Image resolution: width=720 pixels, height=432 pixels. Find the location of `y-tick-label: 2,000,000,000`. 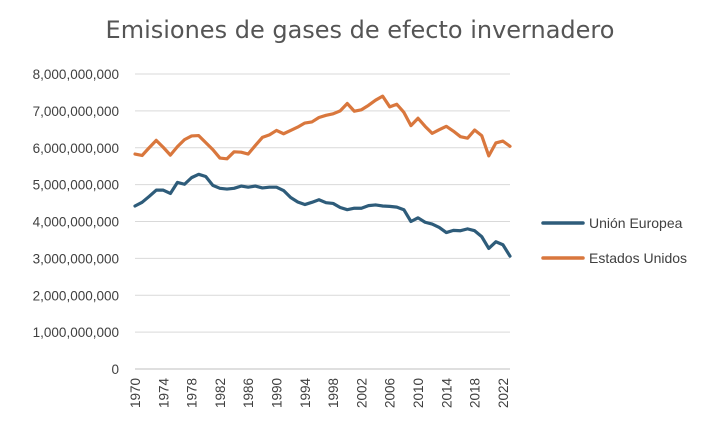

y-tick-label: 2,000,000,000 is located at coordinates (76, 295).